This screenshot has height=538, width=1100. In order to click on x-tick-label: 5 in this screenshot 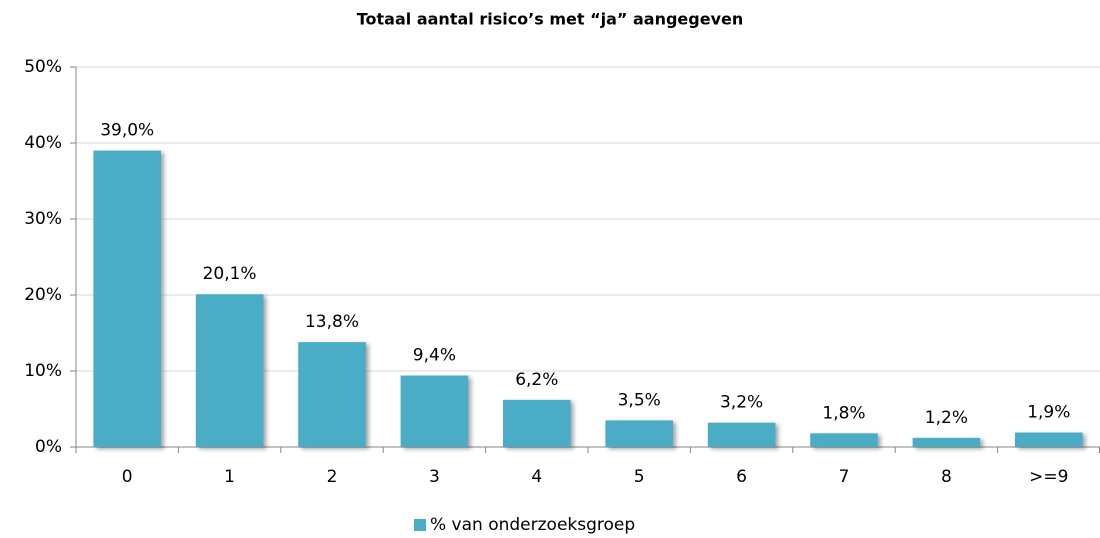, I will do `click(639, 477)`.